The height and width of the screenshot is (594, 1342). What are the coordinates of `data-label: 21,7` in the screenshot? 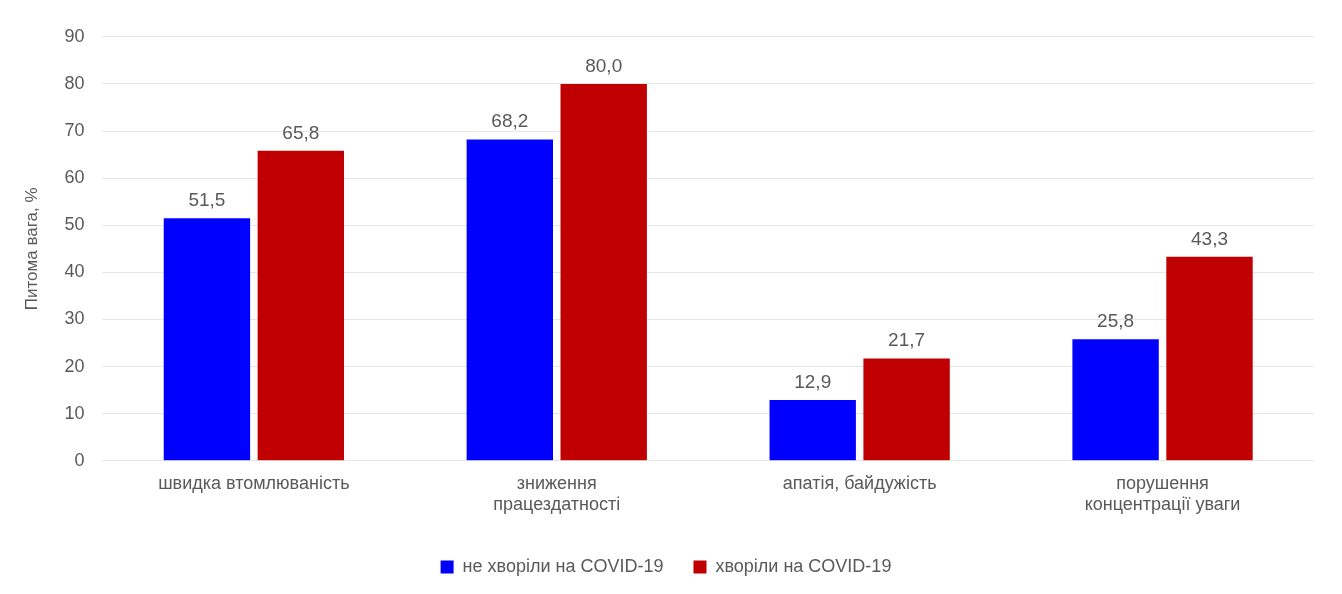 It's located at (907, 340).